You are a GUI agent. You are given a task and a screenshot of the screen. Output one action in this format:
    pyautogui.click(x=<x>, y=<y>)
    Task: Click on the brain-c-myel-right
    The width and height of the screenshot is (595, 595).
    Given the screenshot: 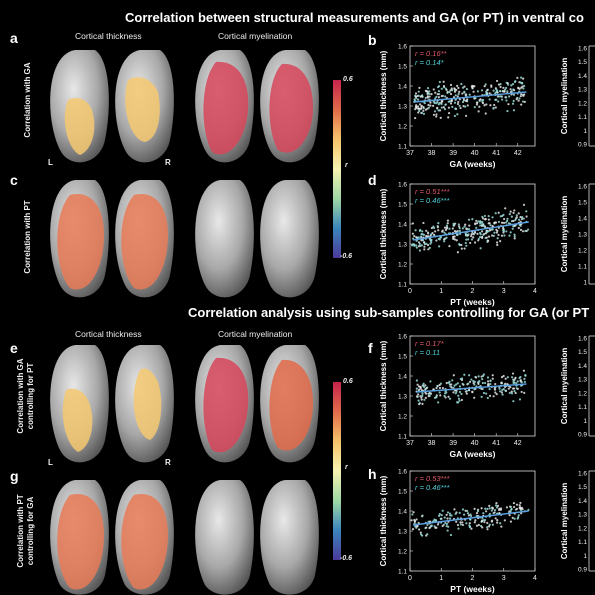 What is the action you would take?
    pyautogui.click(x=289, y=239)
    